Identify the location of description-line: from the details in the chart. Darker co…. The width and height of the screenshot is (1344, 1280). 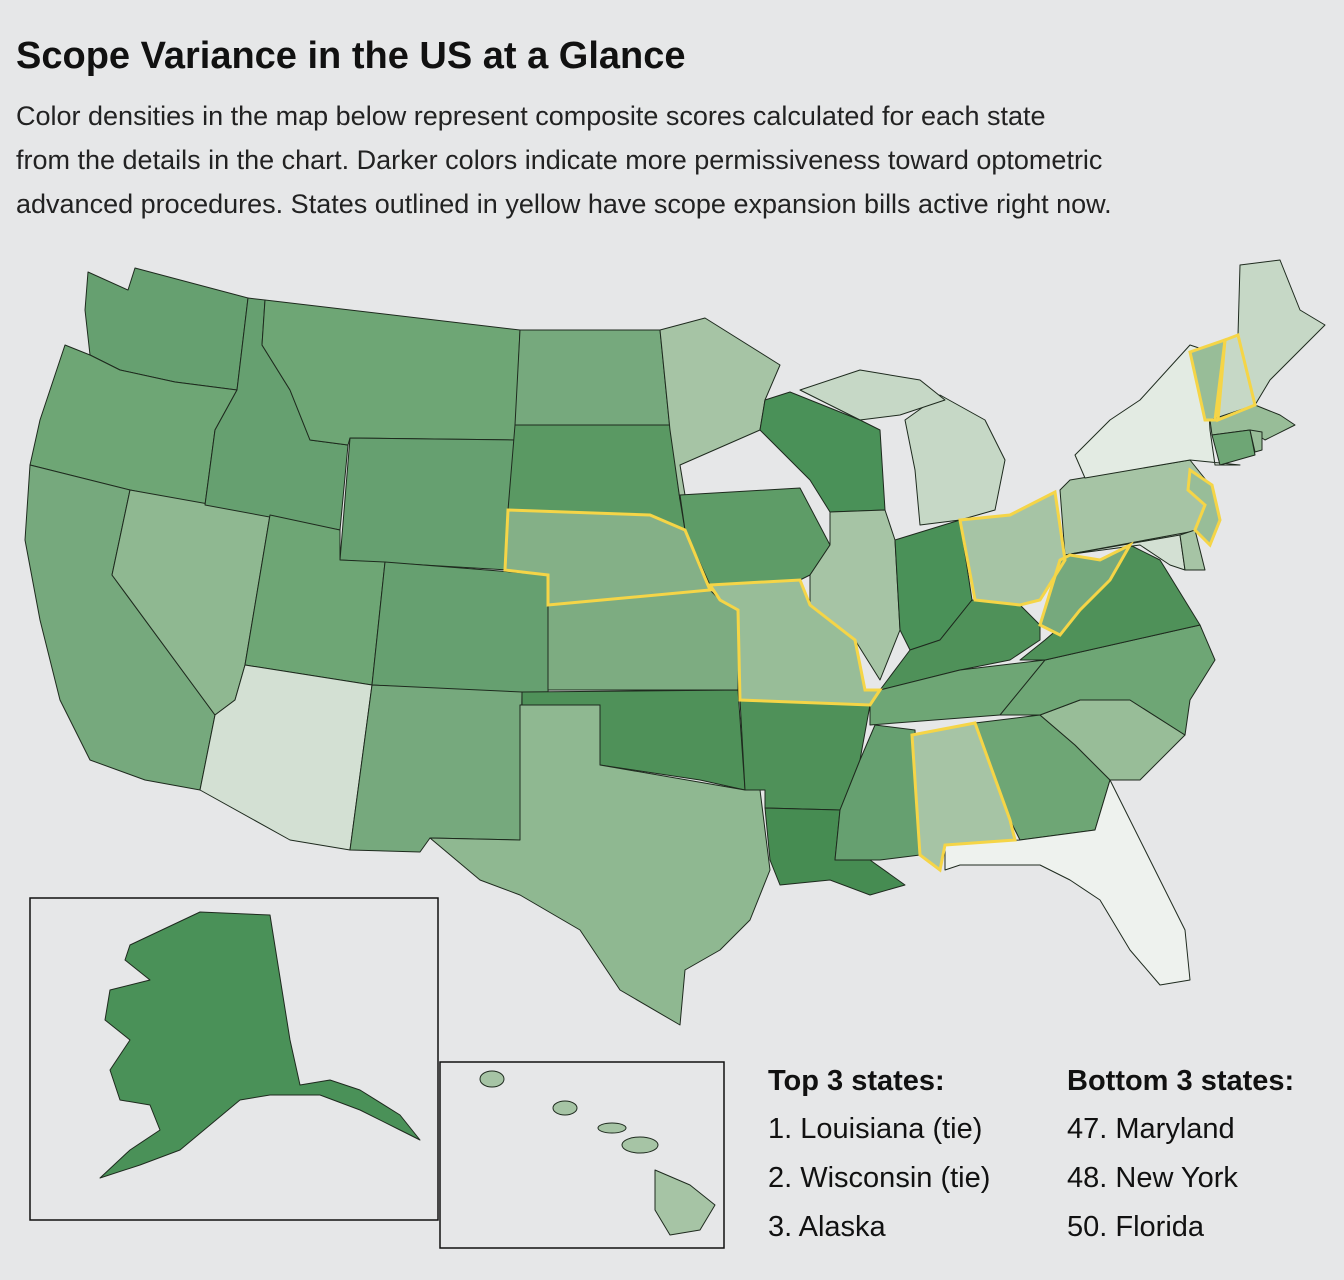
(559, 160).